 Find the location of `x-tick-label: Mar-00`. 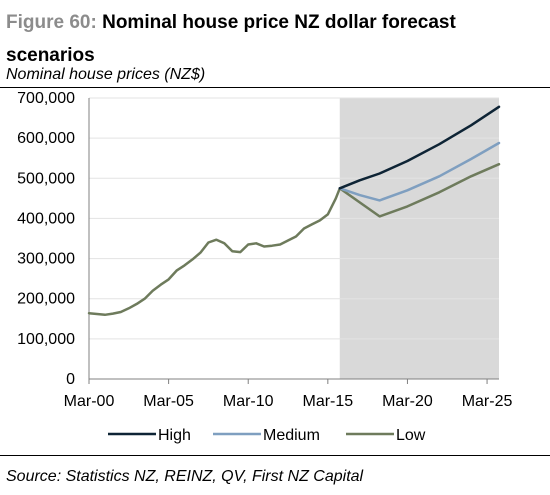

x-tick-label: Mar-00 is located at coordinates (89, 401).